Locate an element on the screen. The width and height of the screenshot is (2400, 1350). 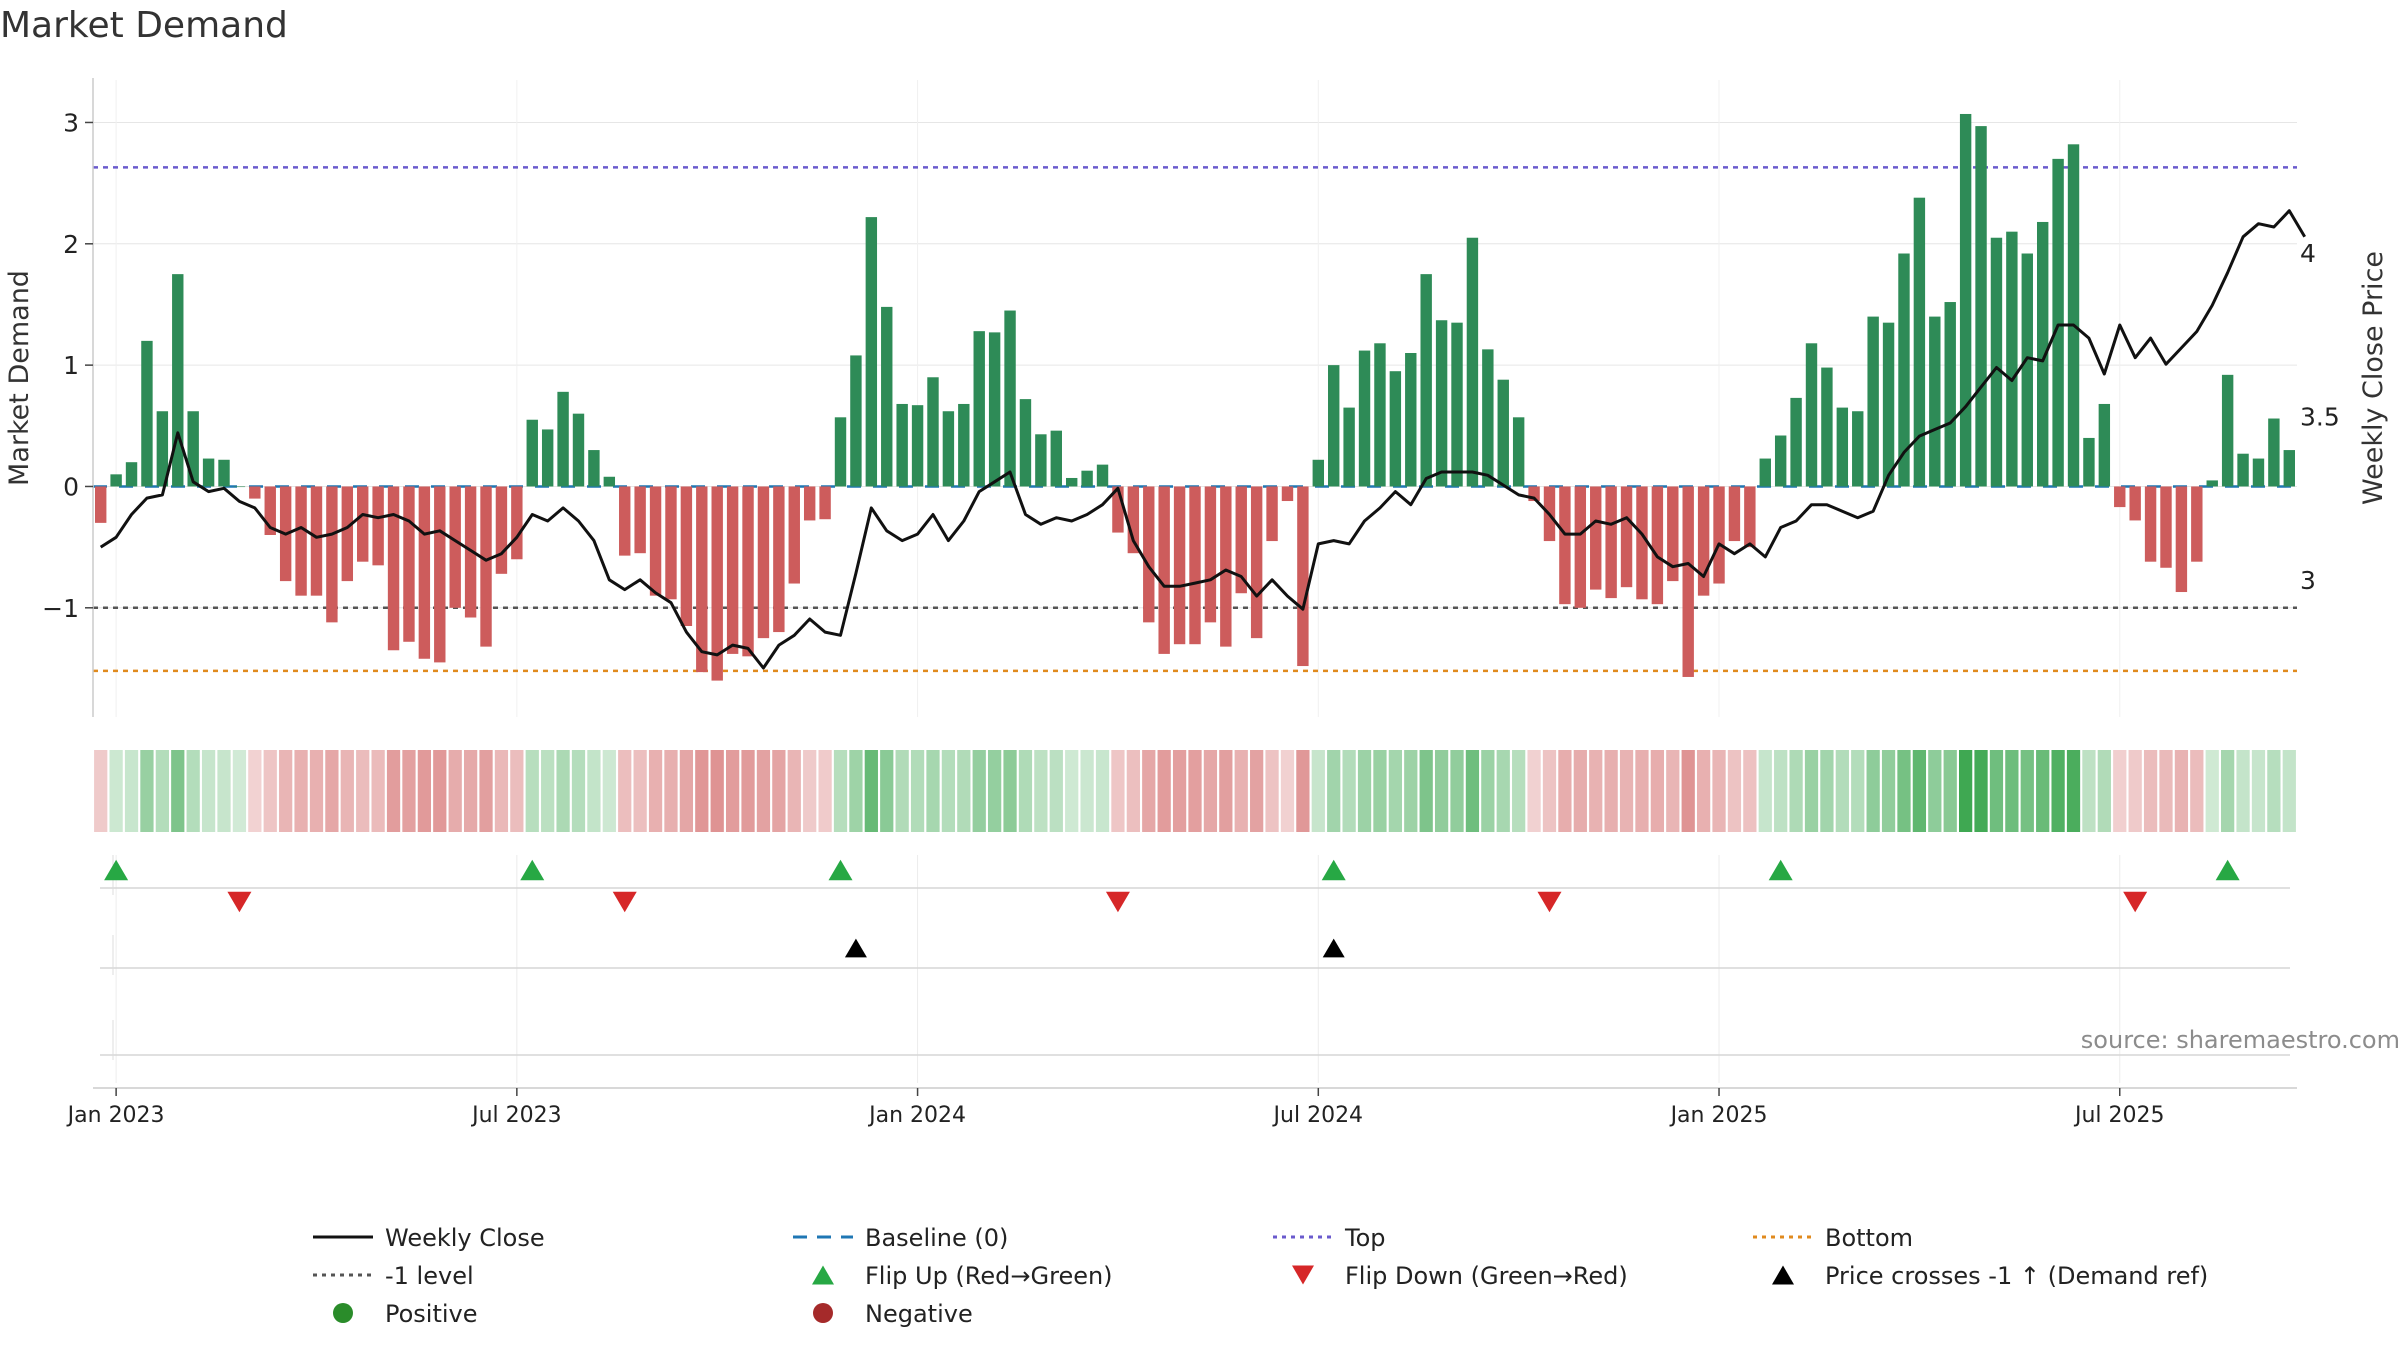
legend-flip-up: Flip Up (Red→Green) is located at coordinates (962, 1276).